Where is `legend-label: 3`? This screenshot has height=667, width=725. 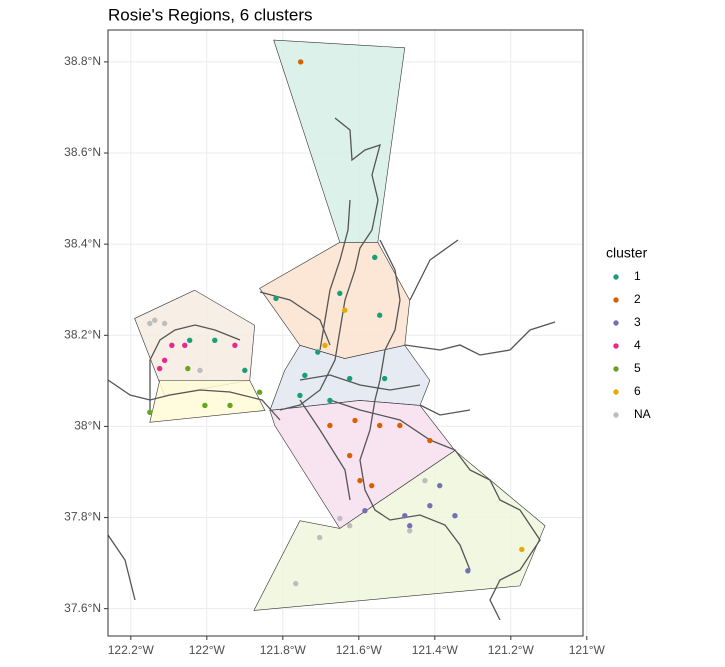 legend-label: 3 is located at coordinates (637, 322).